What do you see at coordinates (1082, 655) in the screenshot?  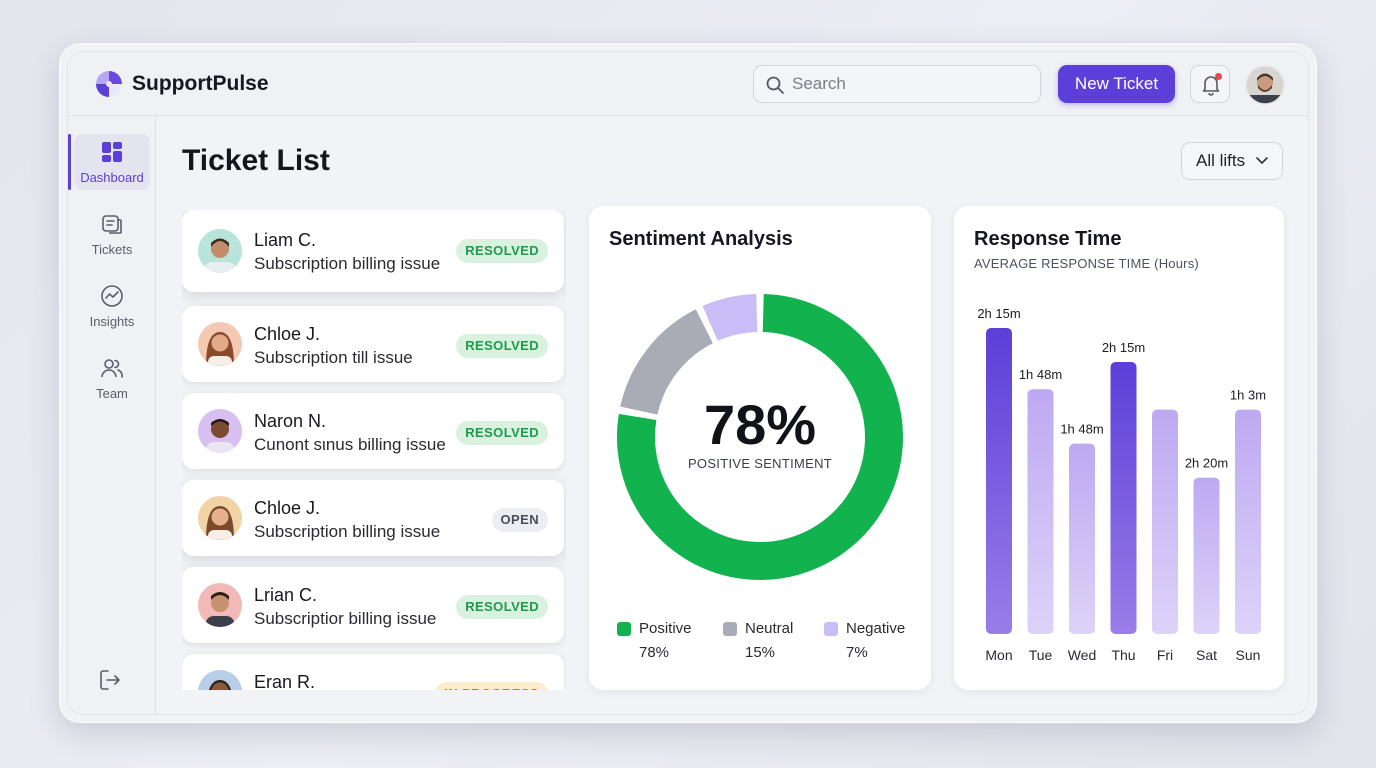 I see `x-tick-label: Wed` at bounding box center [1082, 655].